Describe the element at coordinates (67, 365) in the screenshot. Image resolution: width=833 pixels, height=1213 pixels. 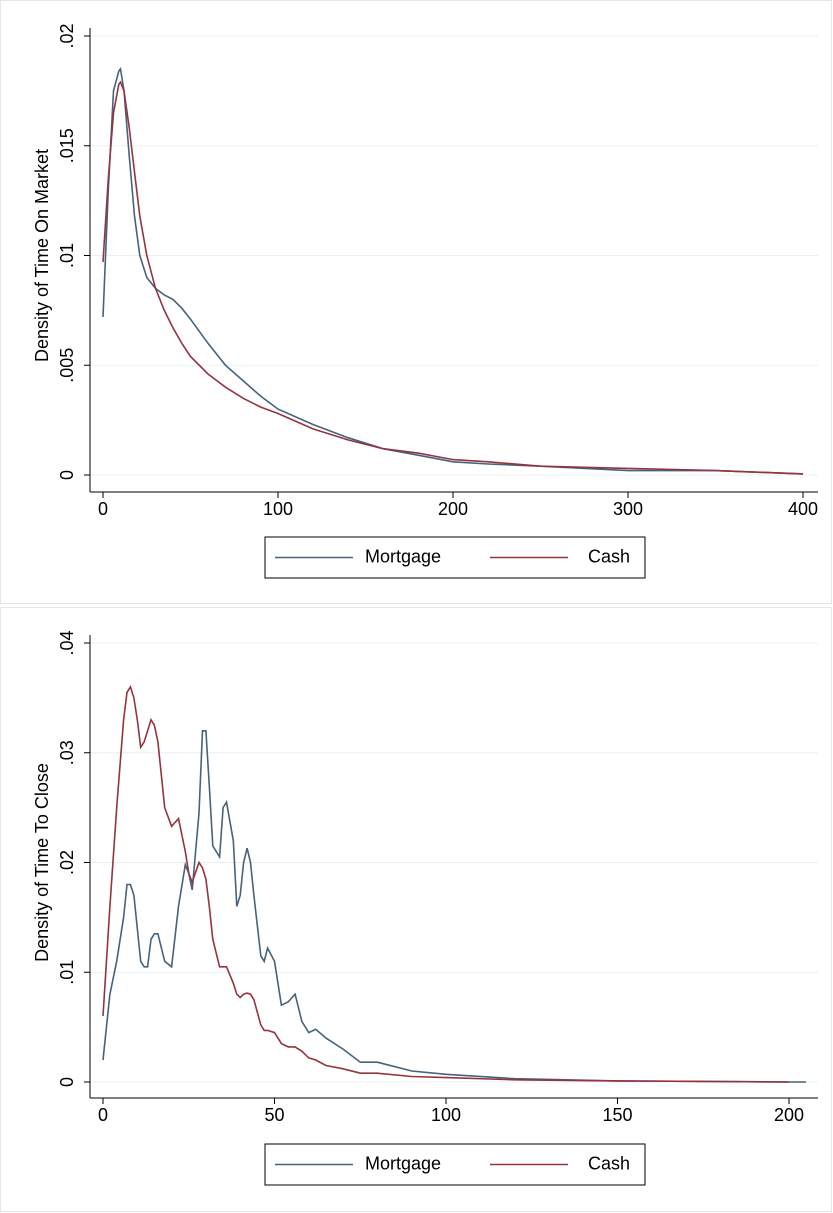
I see `y-tick-label: .005` at that location.